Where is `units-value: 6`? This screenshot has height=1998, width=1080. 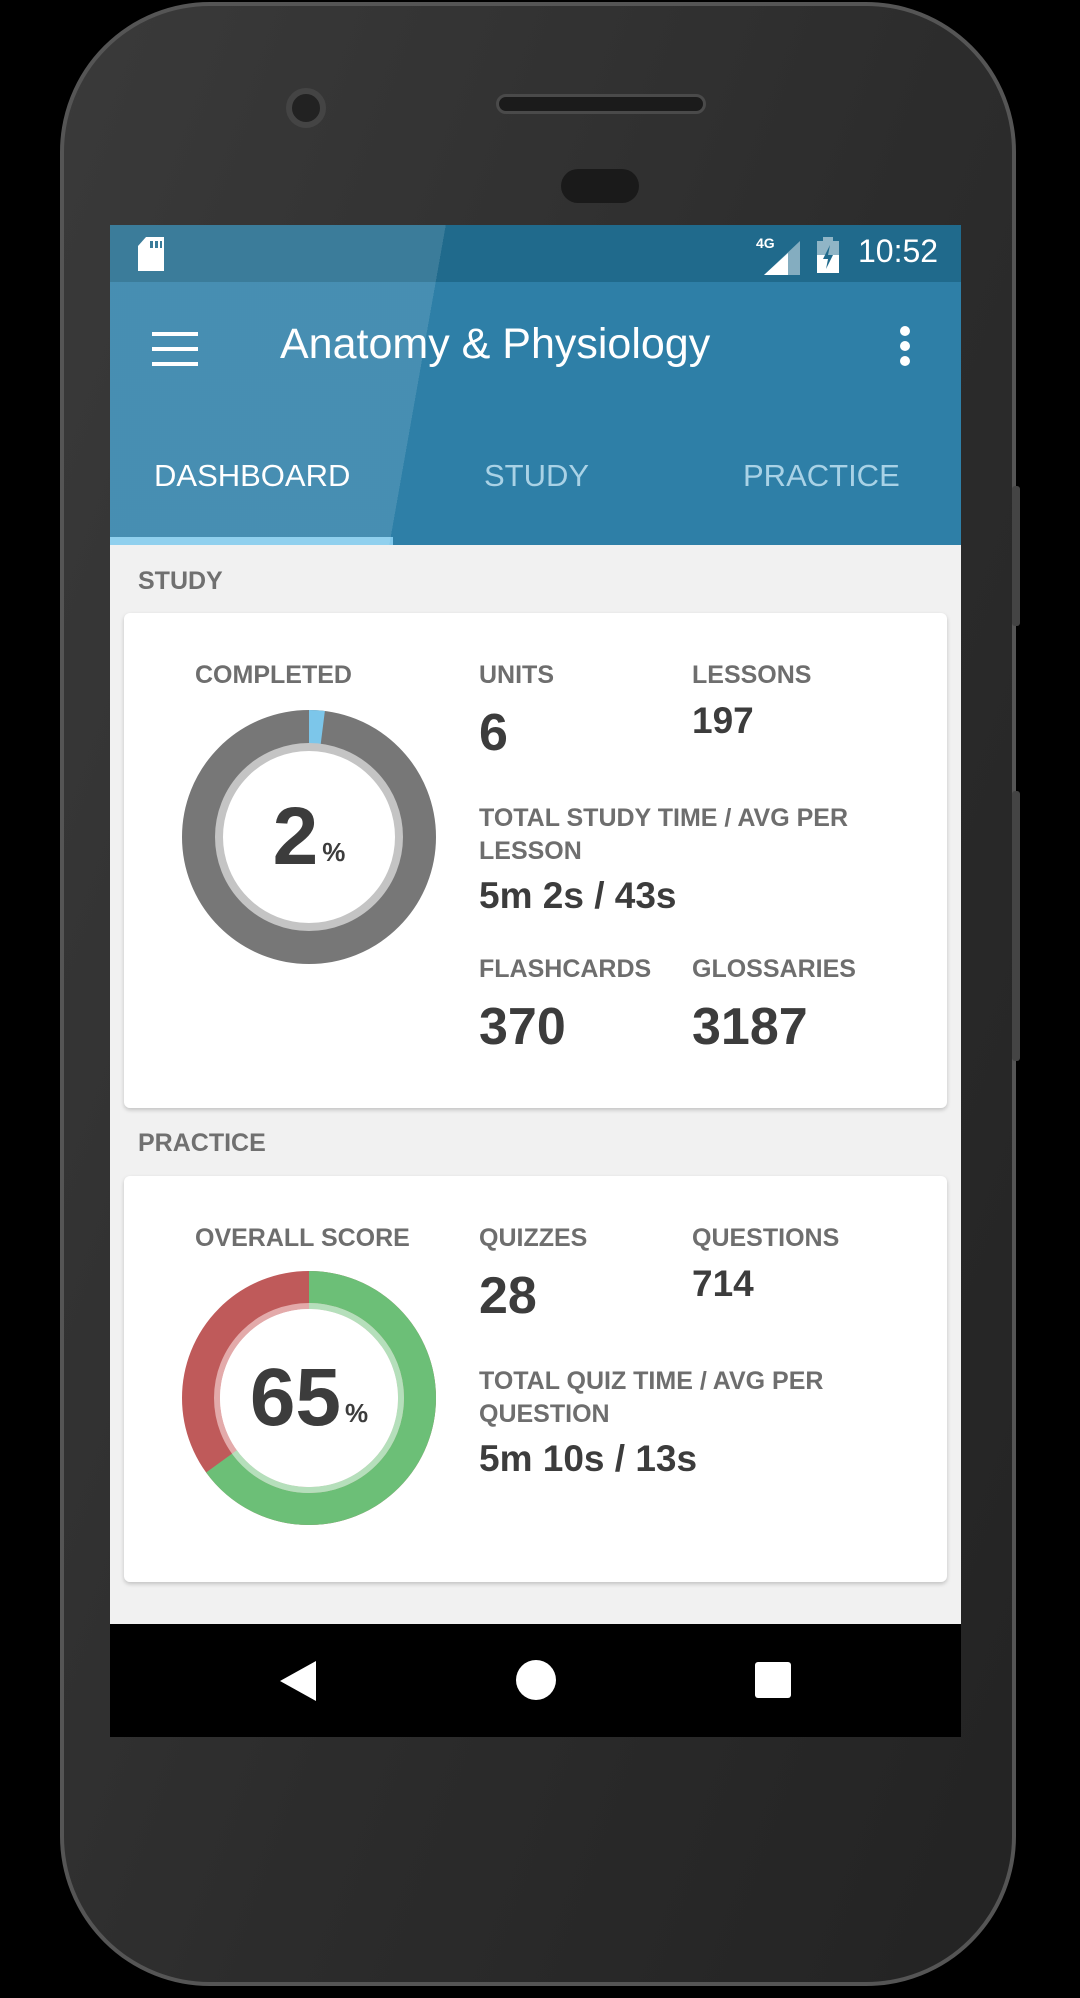
units-value: 6 is located at coordinates (493, 733).